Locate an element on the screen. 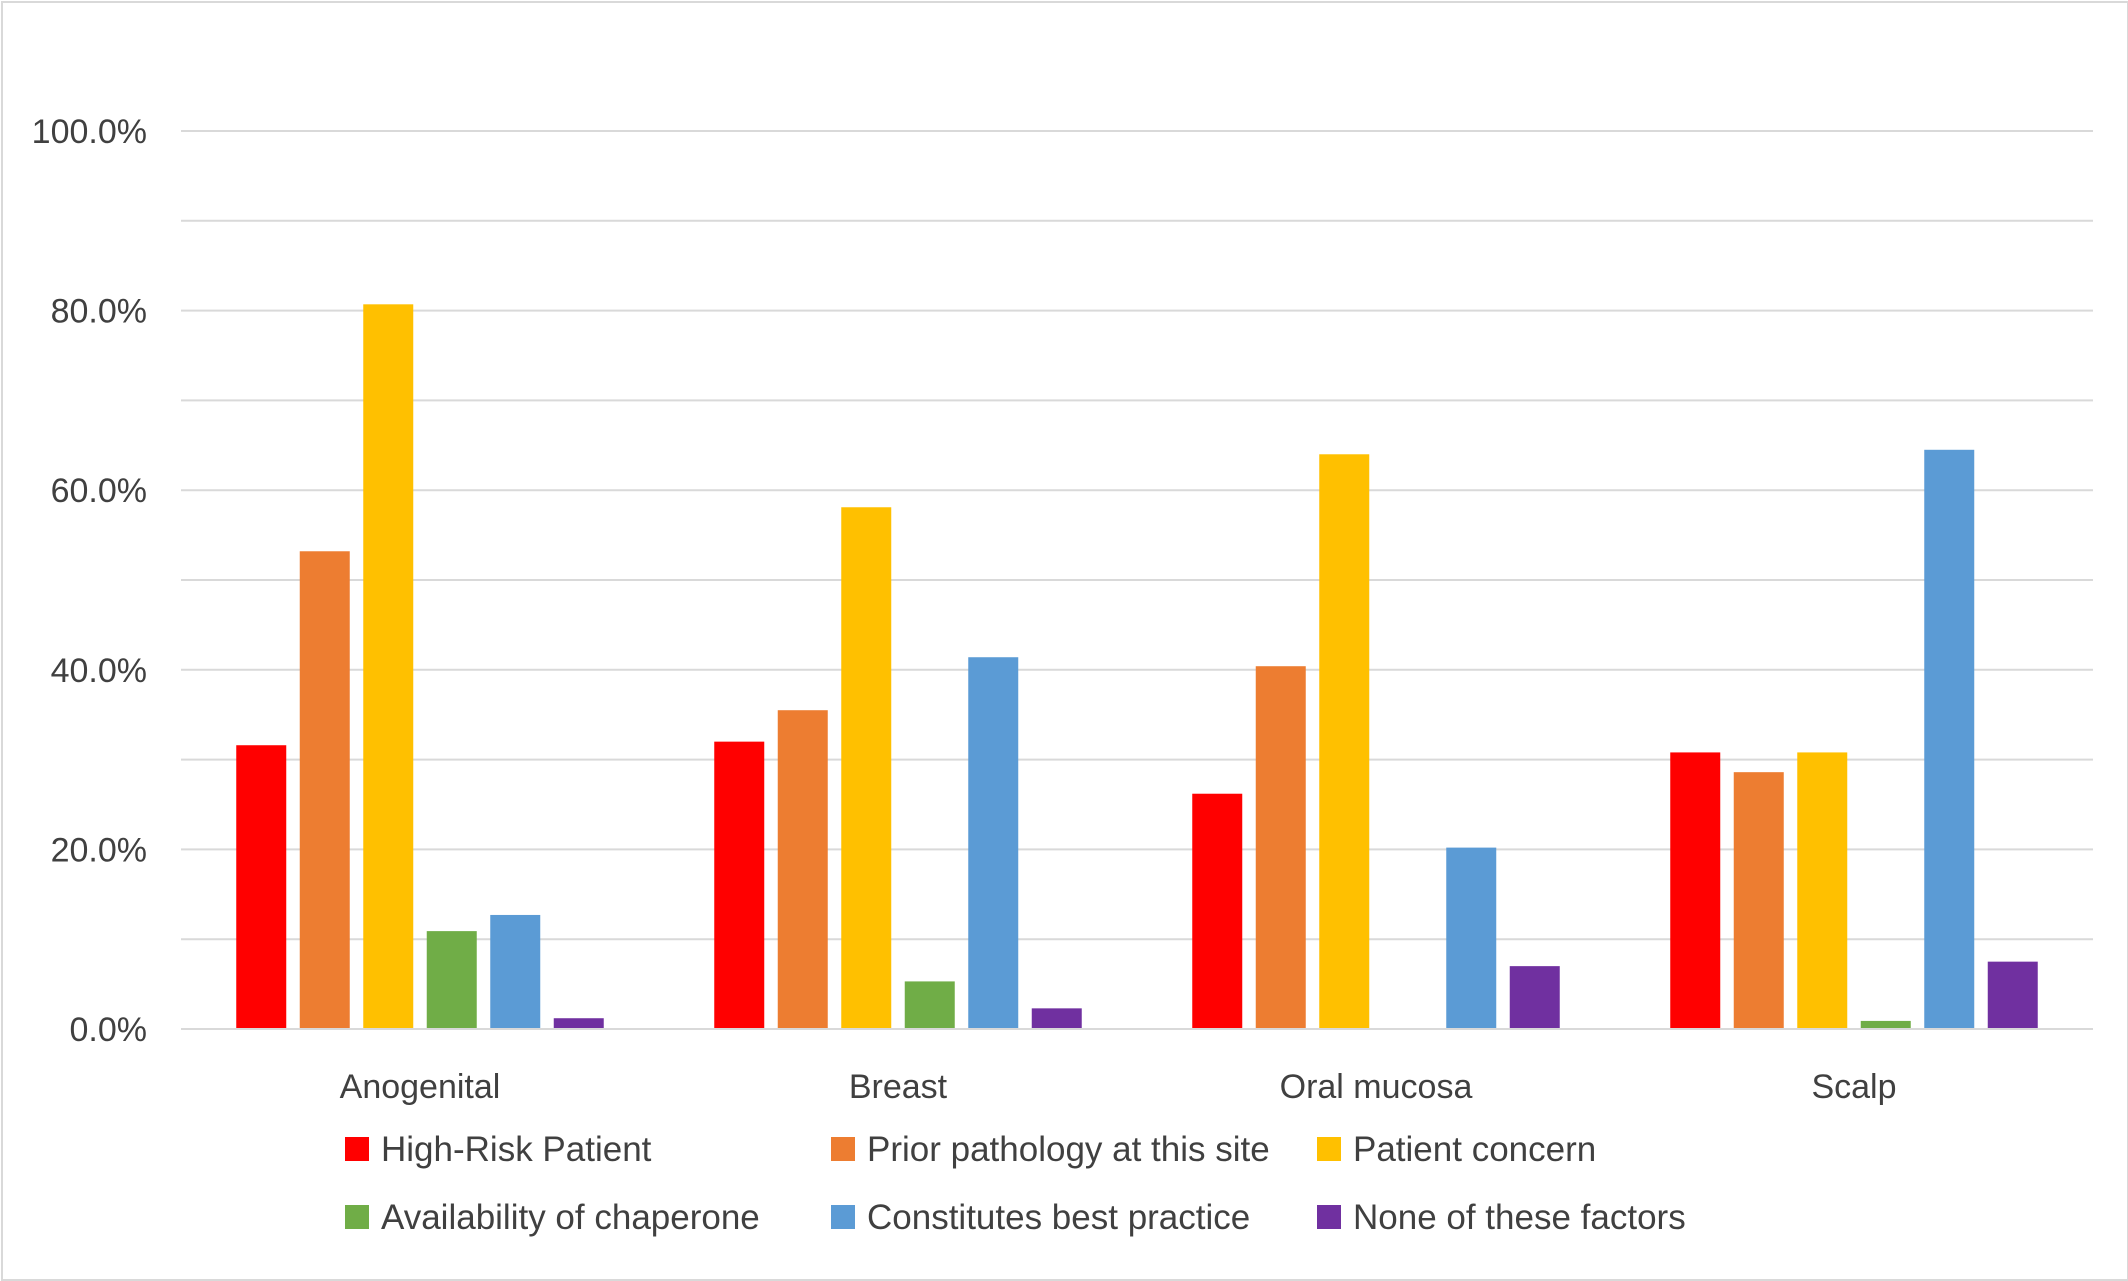 Image resolution: width=2128 pixels, height=1281 pixels. y-tick-label: 100.0% is located at coordinates (89, 132).